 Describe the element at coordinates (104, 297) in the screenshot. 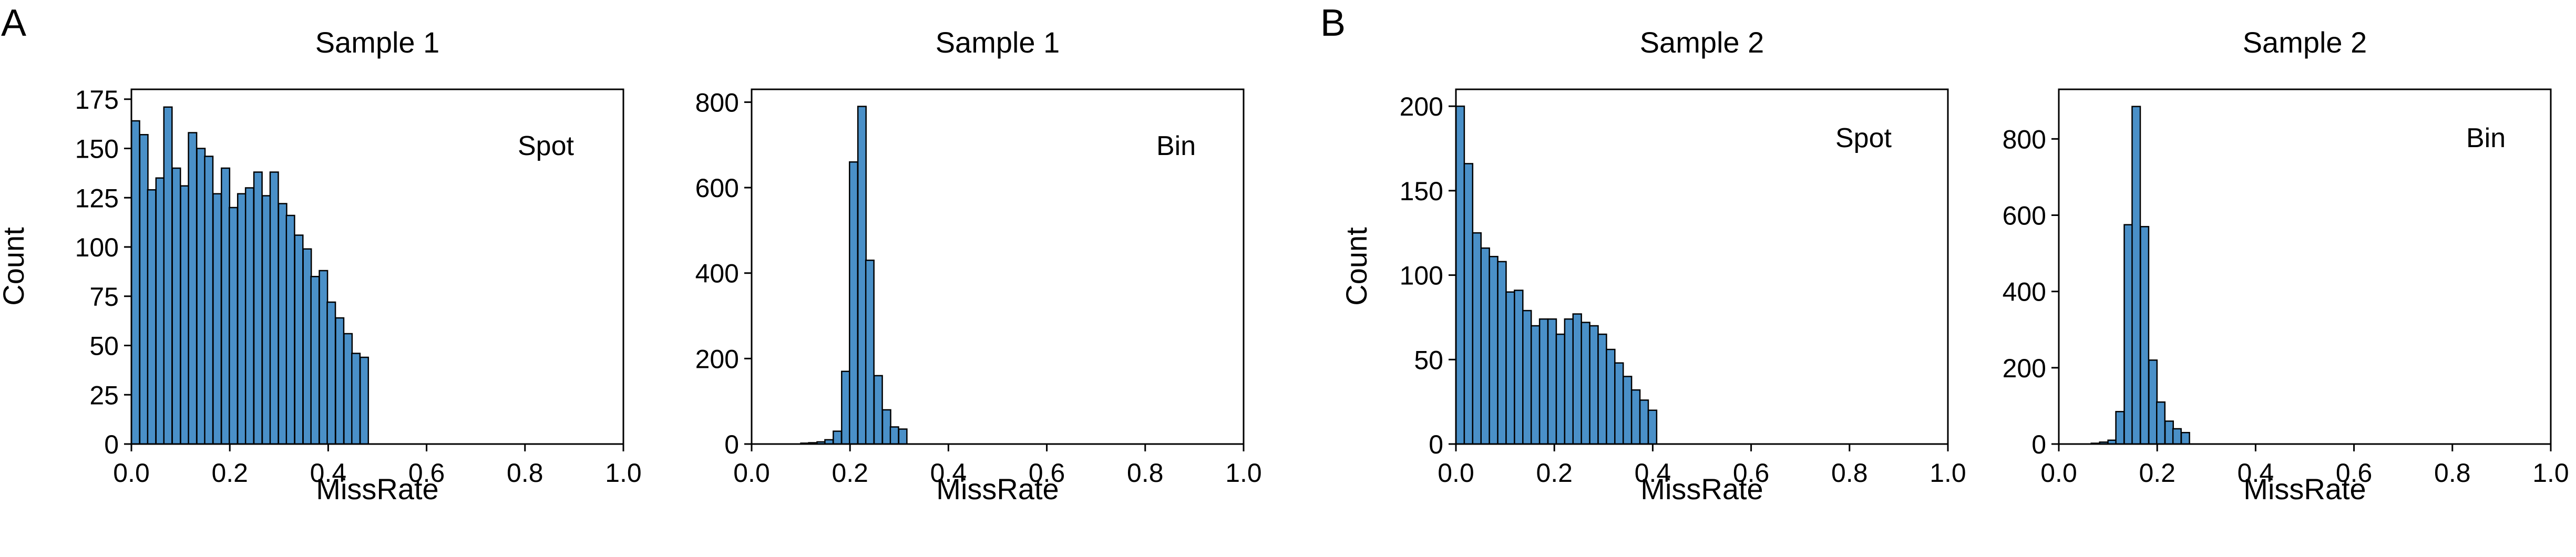

I see `y-tick-label: 75` at that location.